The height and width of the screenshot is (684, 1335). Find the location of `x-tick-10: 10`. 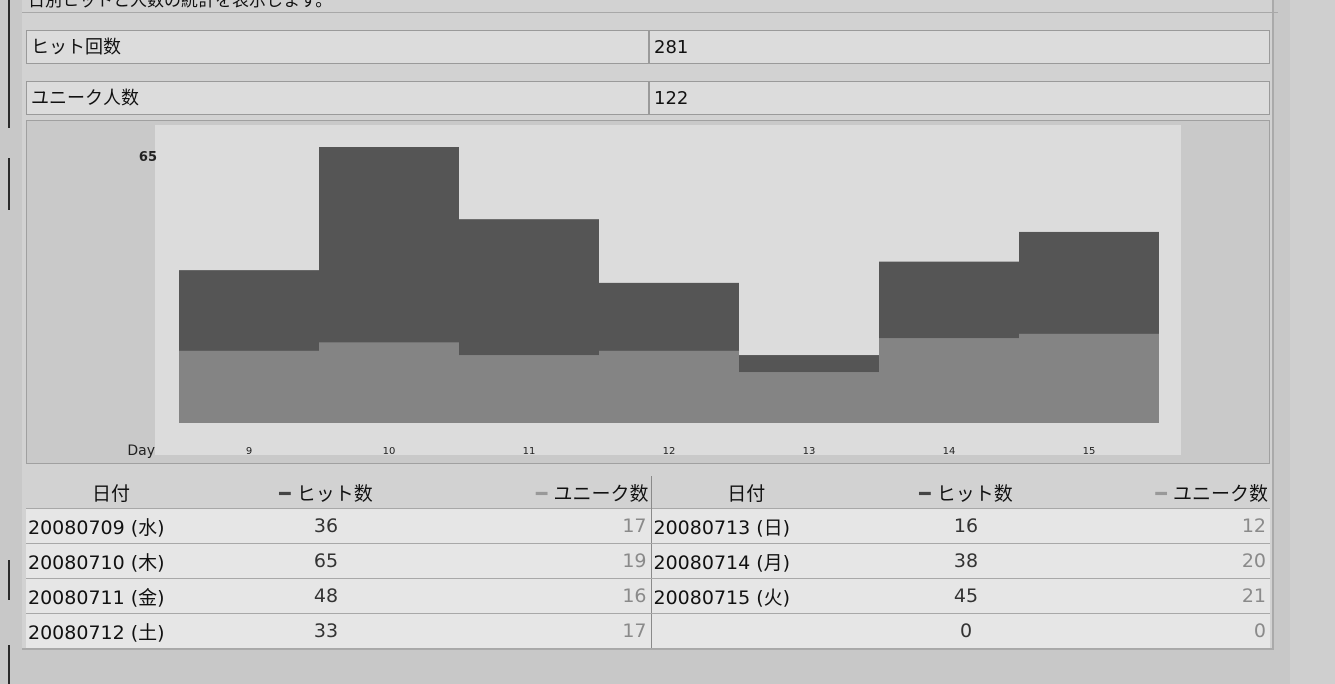

x-tick-10: 10 is located at coordinates (389, 451).